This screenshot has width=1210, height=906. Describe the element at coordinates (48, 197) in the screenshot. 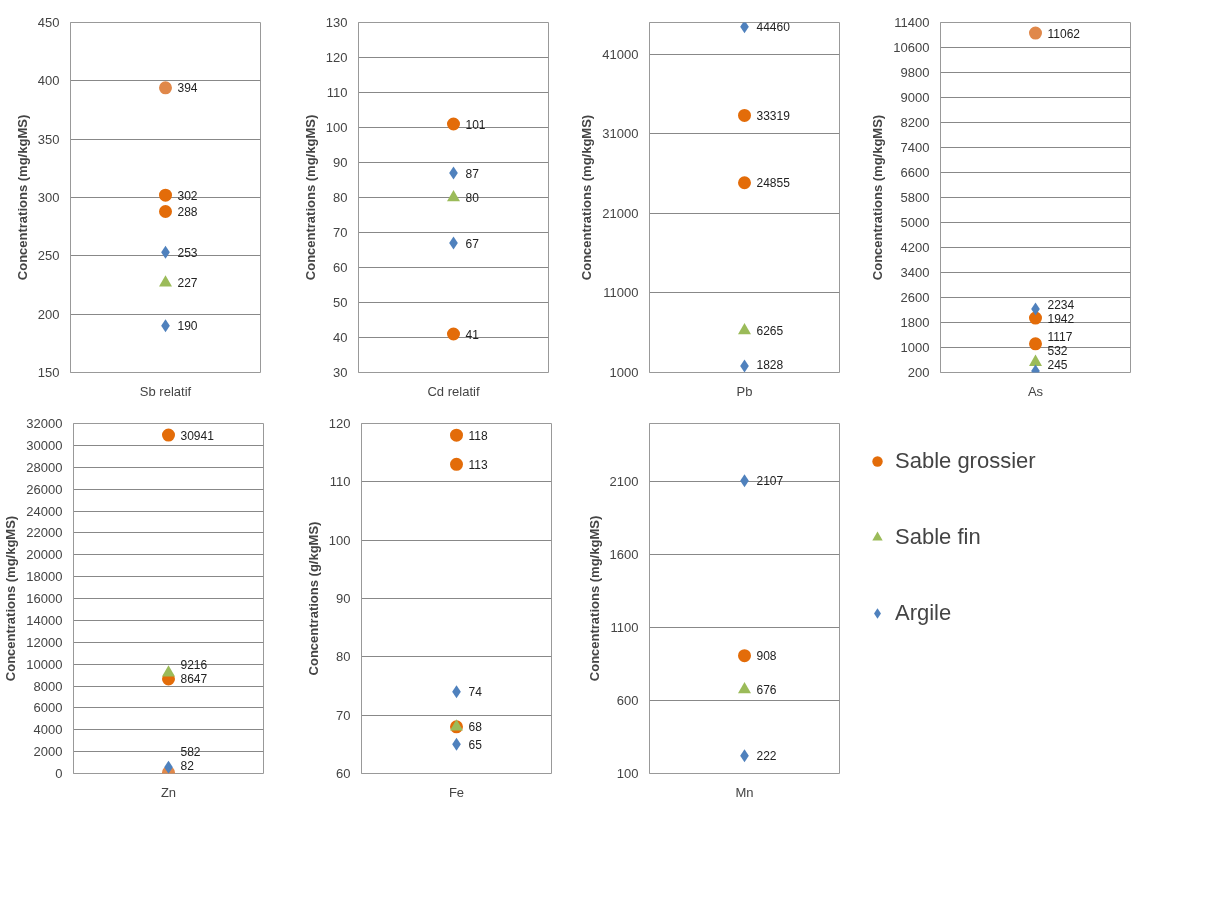

I see `y-tick-label: 300` at that location.